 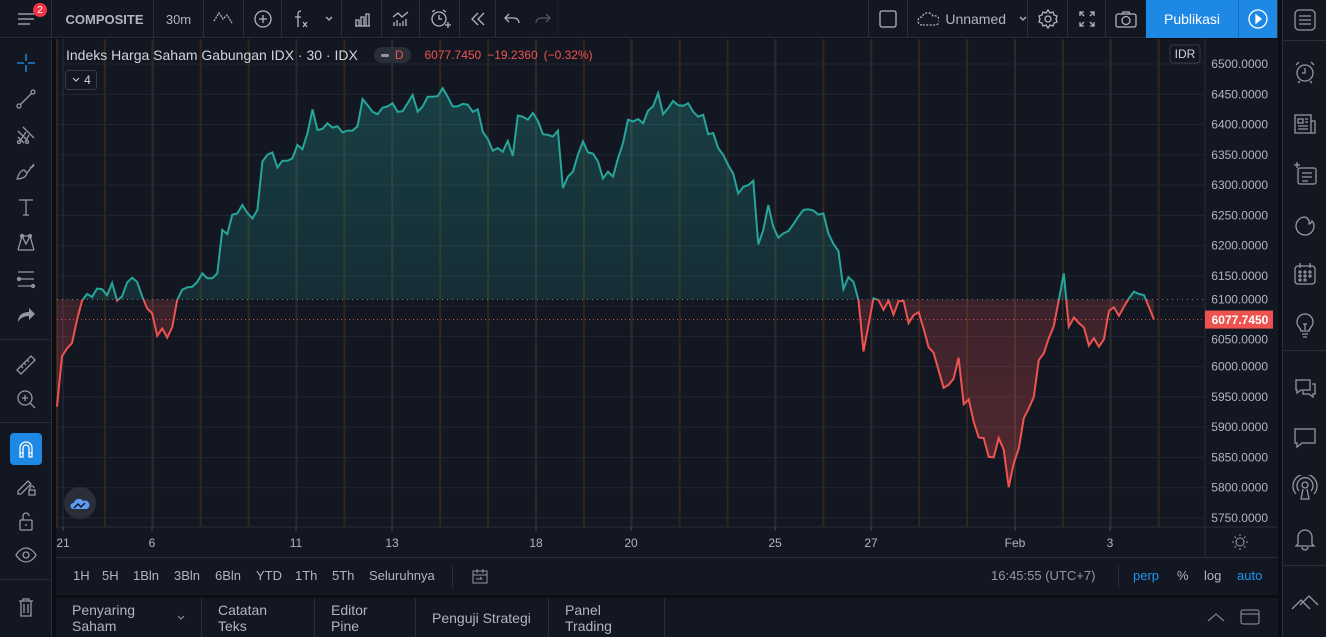 I want to click on price-tick-label: 6300.0000, so click(x=1239, y=185).